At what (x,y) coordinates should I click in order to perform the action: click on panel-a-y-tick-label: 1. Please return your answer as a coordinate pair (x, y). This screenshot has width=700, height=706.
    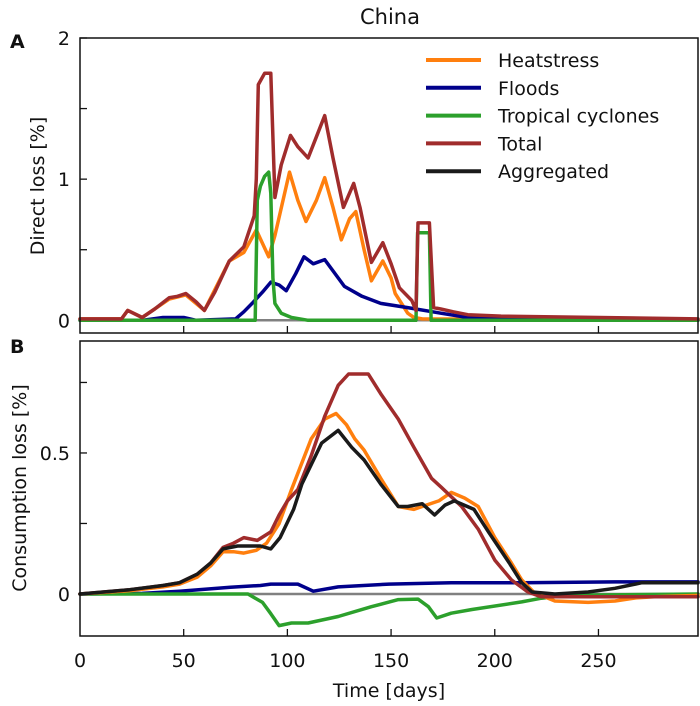
    Looking at the image, I should click on (64, 180).